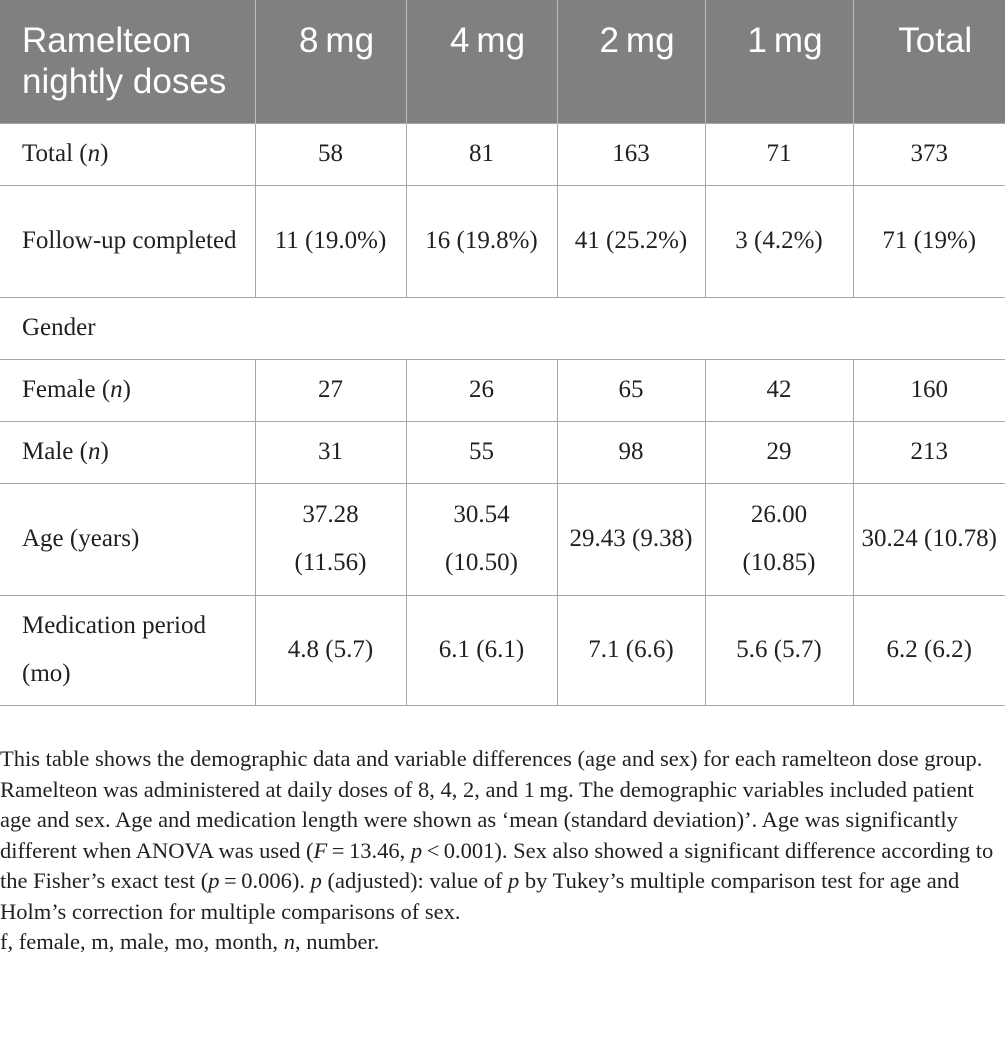 The width and height of the screenshot is (1005, 1051). I want to click on cell-medication-1mg: 5.6 (5.7), so click(778, 650).